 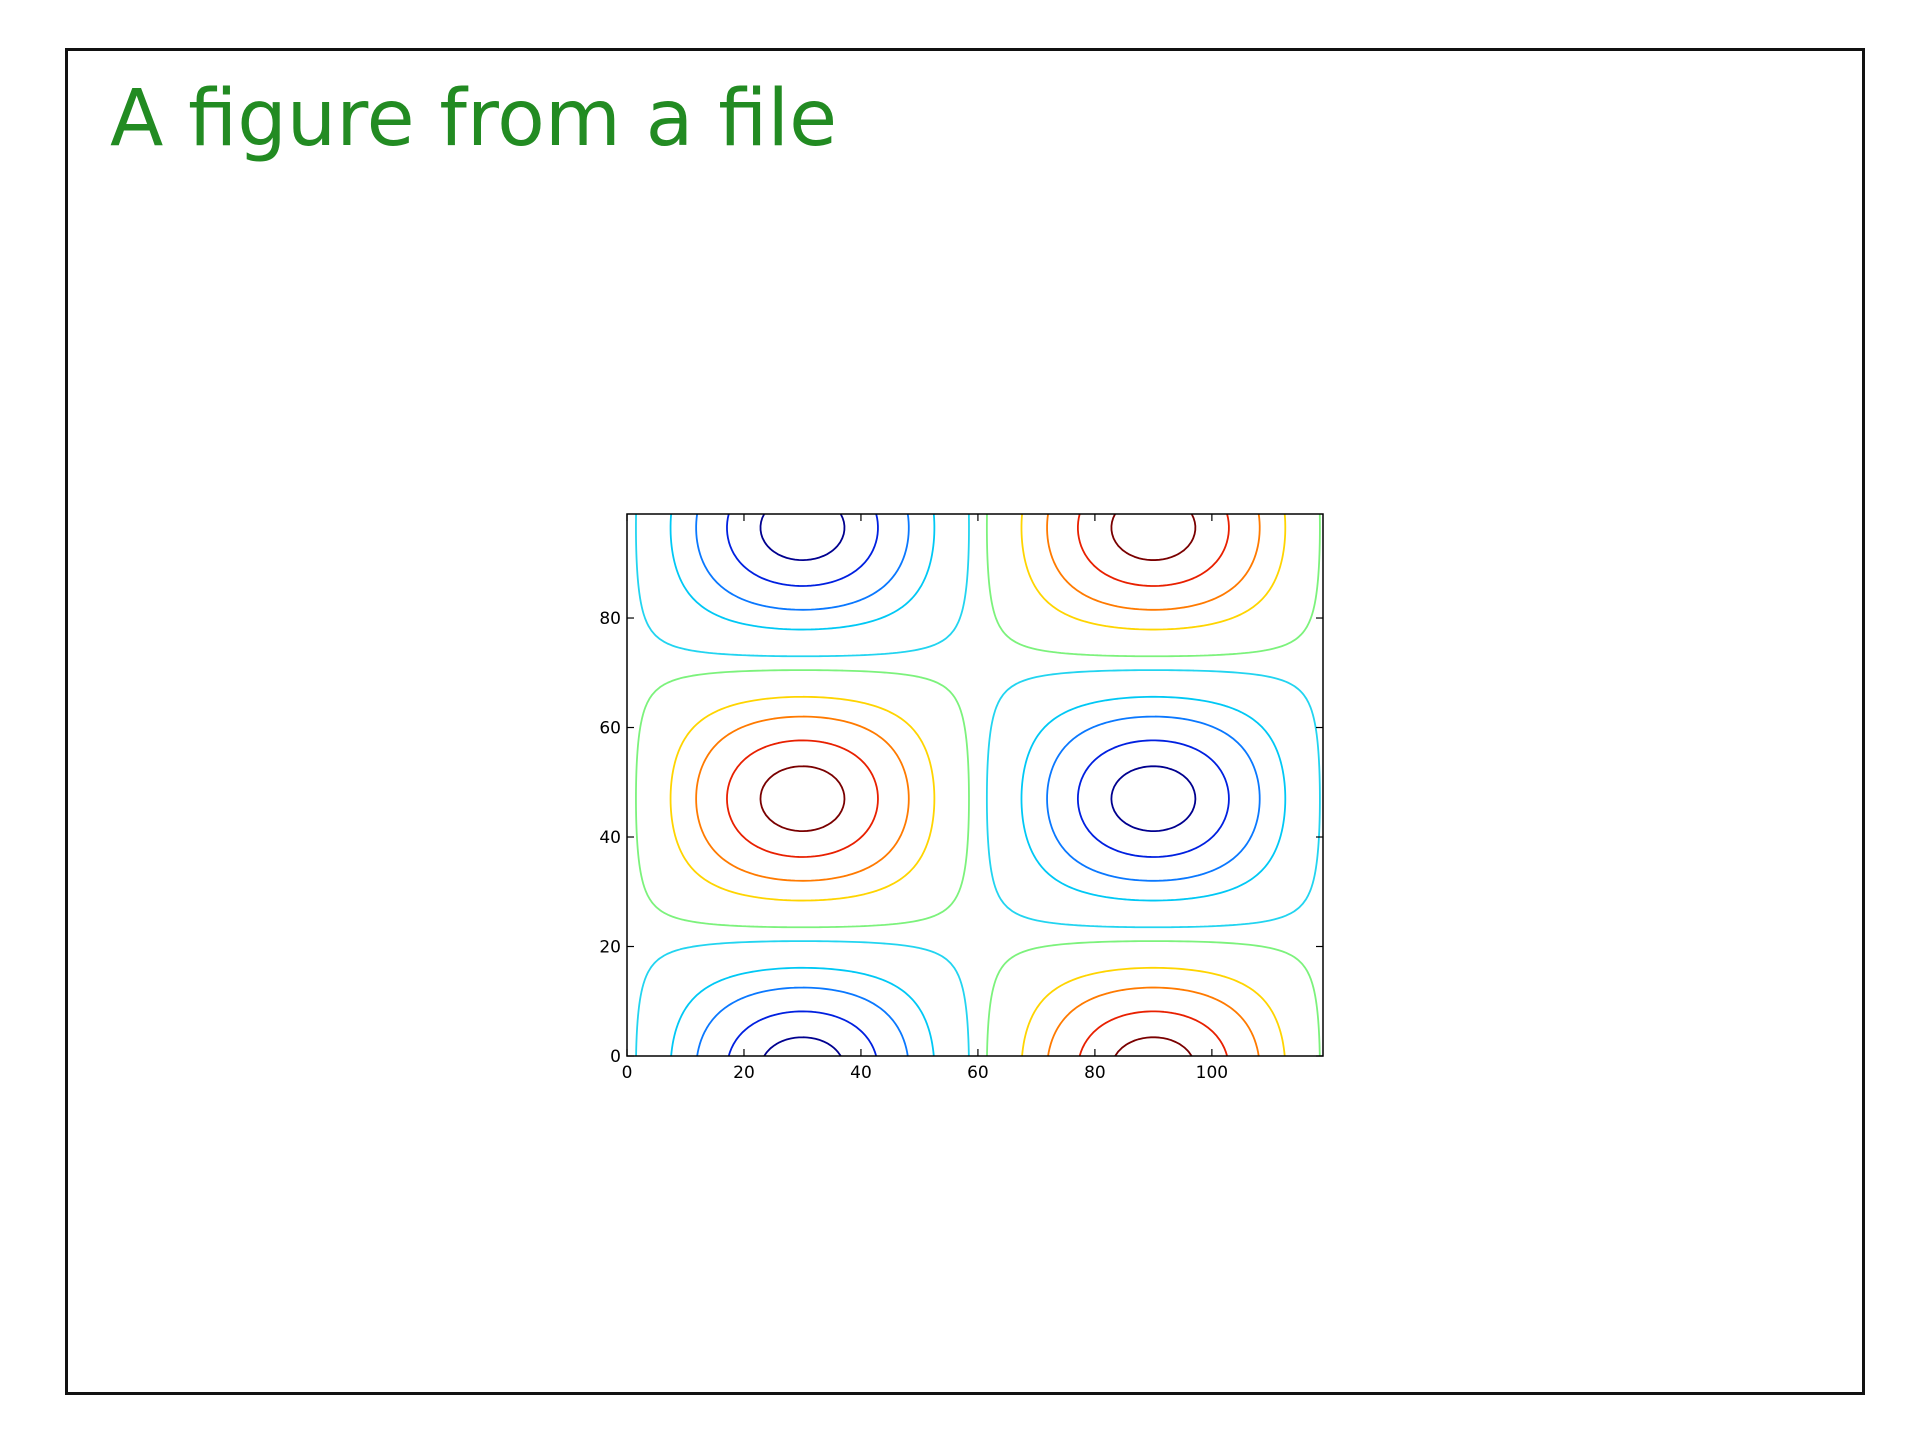 What do you see at coordinates (1095, 1073) in the screenshot?
I see `x-tick-label: 80` at bounding box center [1095, 1073].